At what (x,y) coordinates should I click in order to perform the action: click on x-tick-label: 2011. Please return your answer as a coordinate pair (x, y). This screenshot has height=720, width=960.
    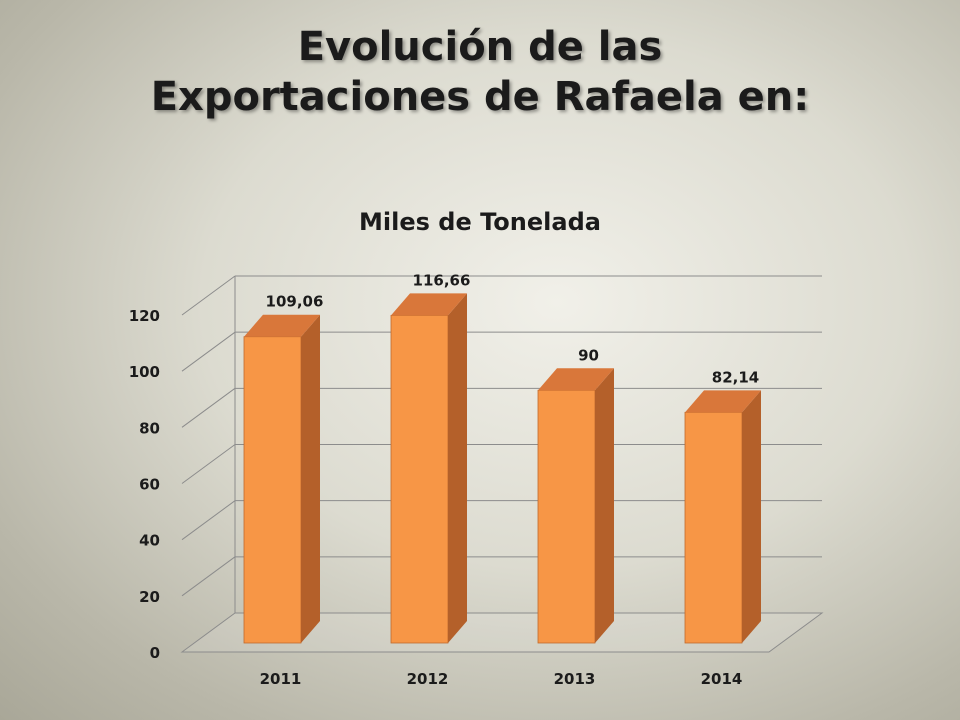
    Looking at the image, I should click on (281, 679).